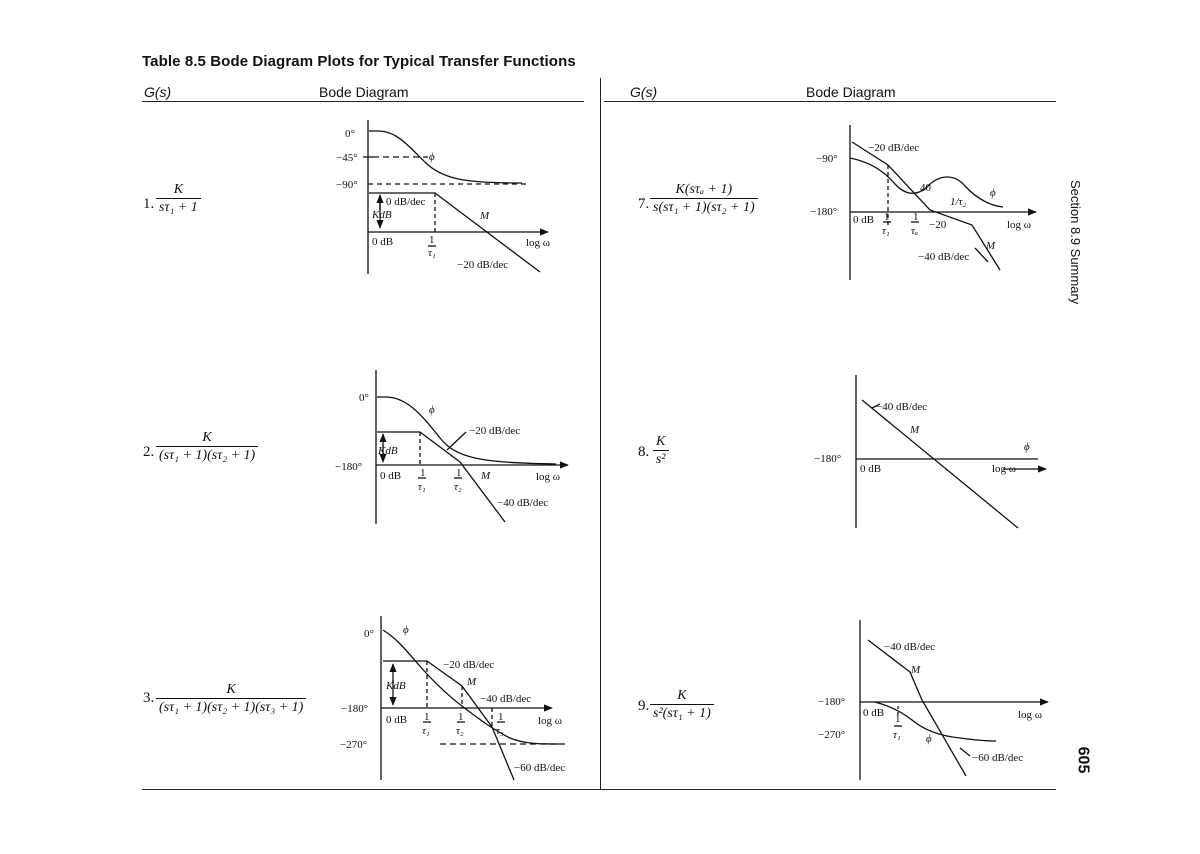  What do you see at coordinates (660, 459) in the screenshot?
I see `row-8-denominator: s²` at bounding box center [660, 459].